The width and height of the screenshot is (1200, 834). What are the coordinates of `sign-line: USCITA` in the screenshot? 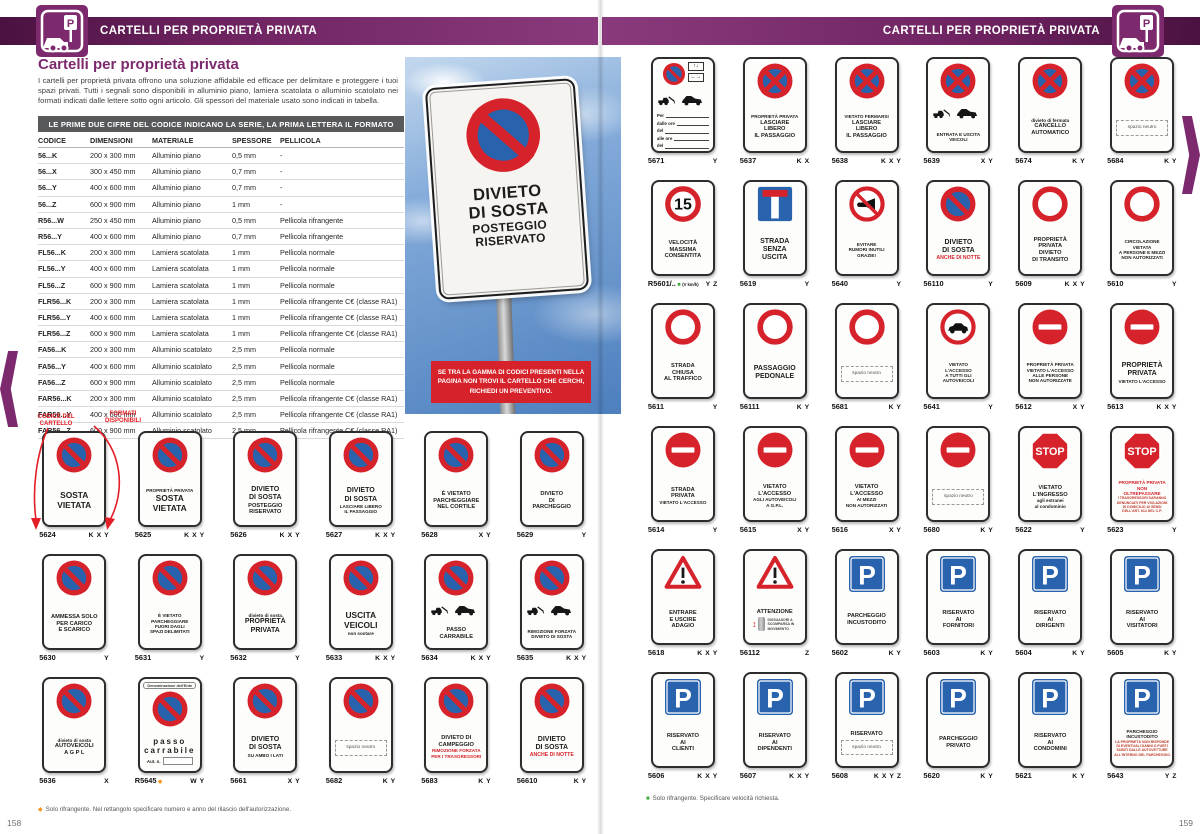 It's located at (774, 258).